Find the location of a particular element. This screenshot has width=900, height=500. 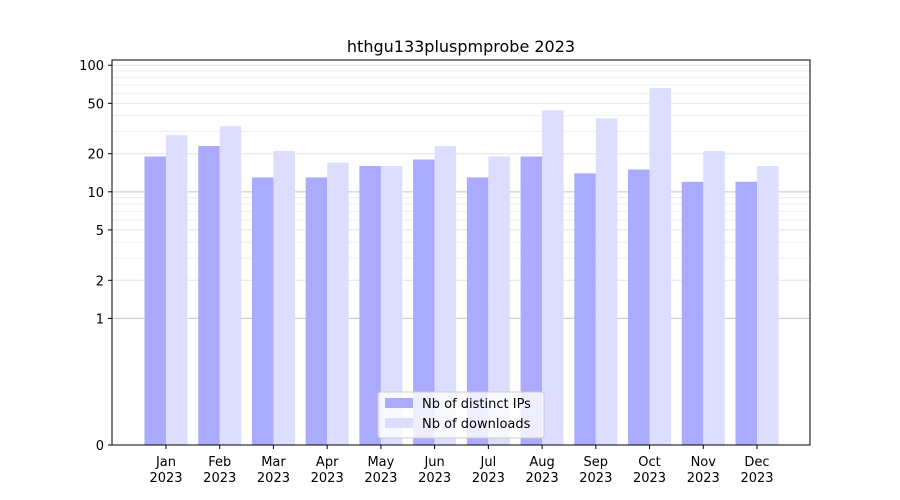

legend-label: Nb of downloads is located at coordinates (476, 424).